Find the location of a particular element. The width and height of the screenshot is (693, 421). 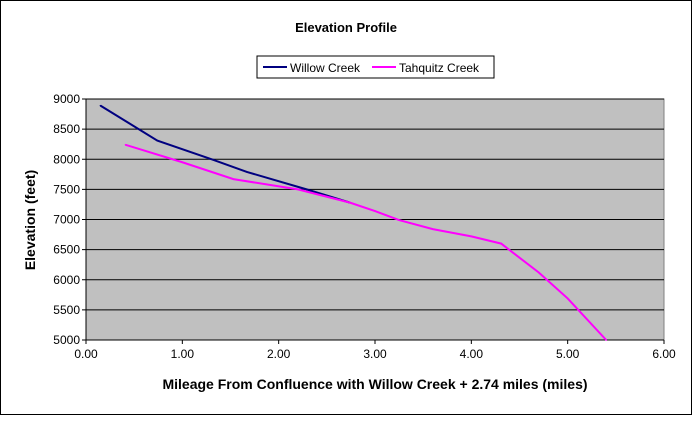

legend: Willow Creek Tahquitz Creek is located at coordinates (375, 67).